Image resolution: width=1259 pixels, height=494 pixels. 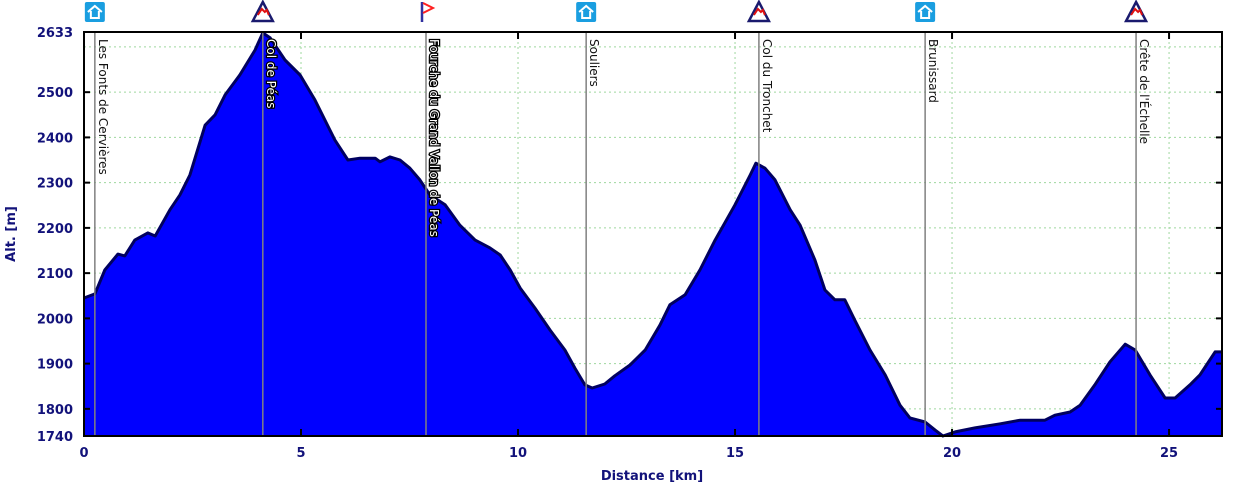 What do you see at coordinates (1169, 453) in the screenshot?
I see `x-tick-label: 25` at bounding box center [1169, 453].